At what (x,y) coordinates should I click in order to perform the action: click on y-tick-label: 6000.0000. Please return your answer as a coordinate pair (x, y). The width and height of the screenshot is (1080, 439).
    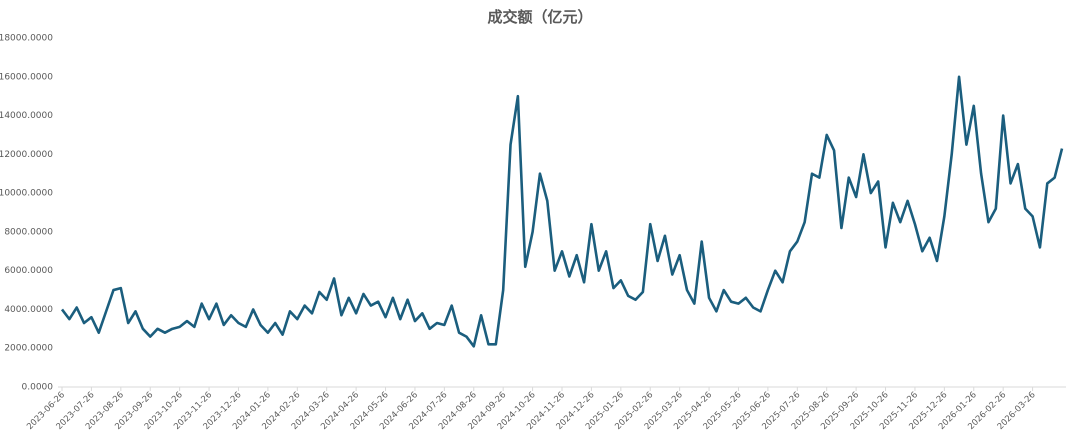
    Looking at the image, I should click on (28, 271).